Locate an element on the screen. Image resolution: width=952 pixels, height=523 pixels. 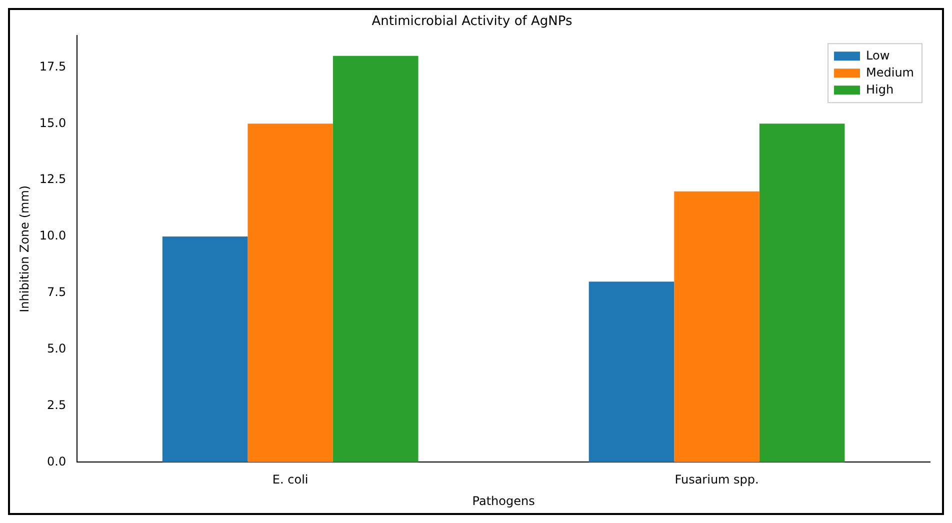
y-tick-label: 12.5 is located at coordinates (52, 179).